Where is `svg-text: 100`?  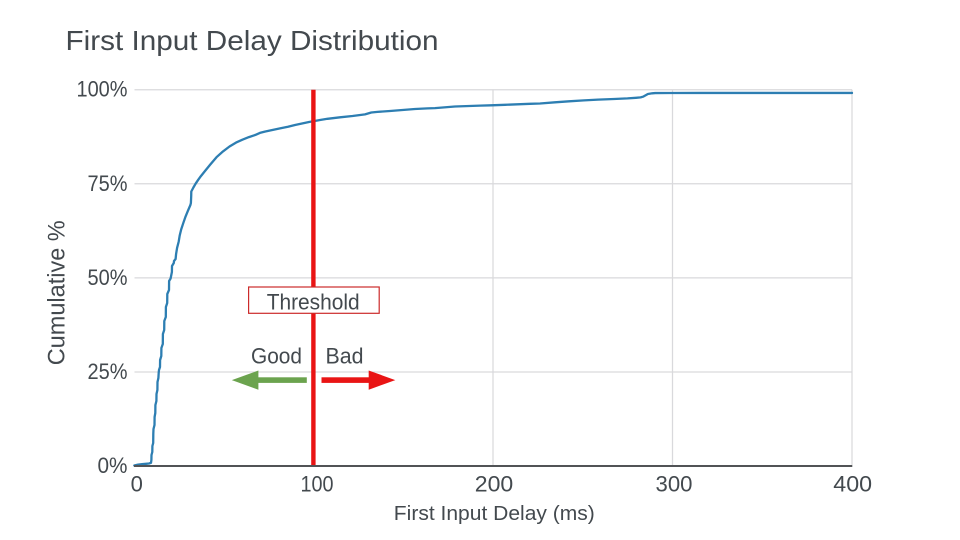
svg-text: 100 is located at coordinates (317, 484).